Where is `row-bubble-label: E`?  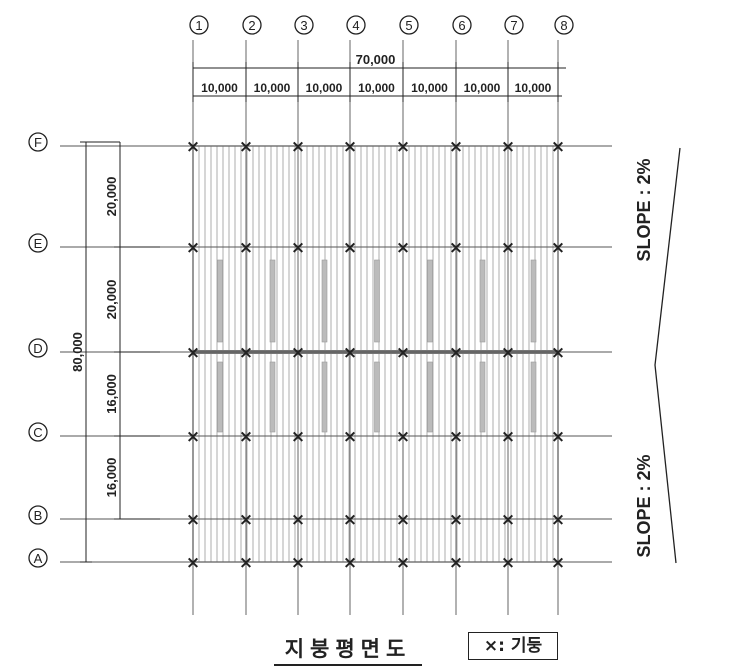
row-bubble-label: E is located at coordinates (38, 243).